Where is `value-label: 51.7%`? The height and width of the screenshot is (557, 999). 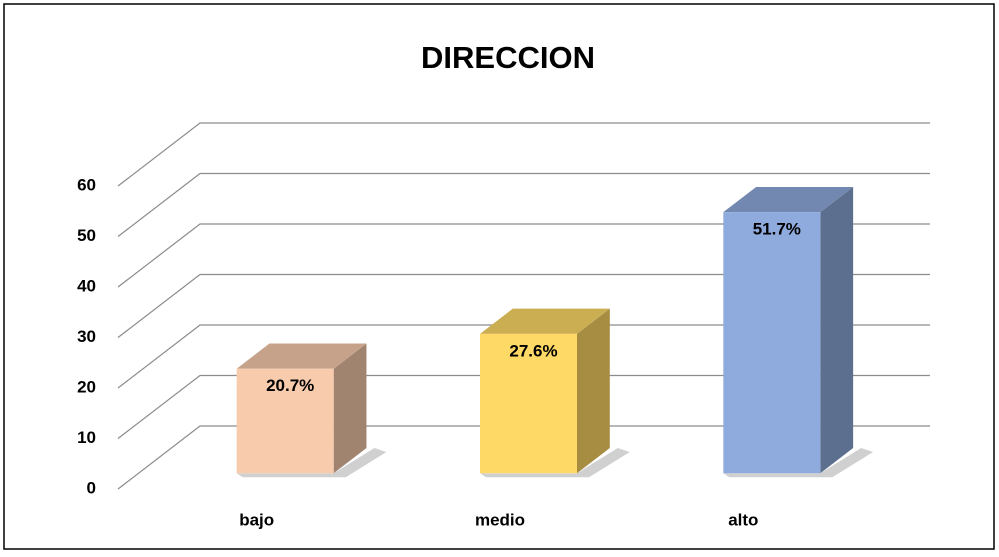
value-label: 51.7% is located at coordinates (777, 229).